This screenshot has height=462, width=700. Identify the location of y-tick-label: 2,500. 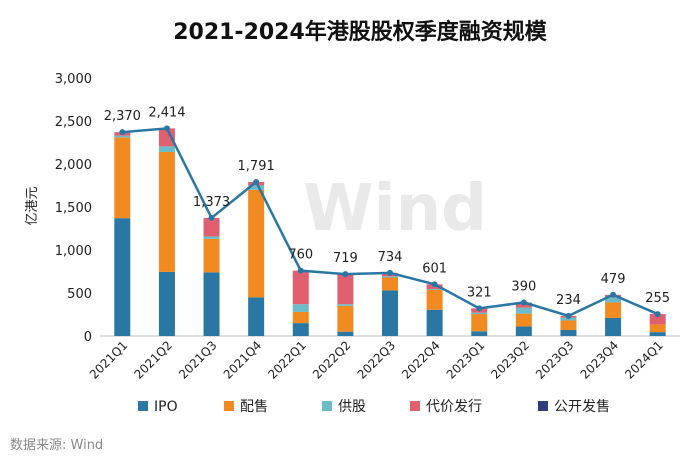
(73, 122).